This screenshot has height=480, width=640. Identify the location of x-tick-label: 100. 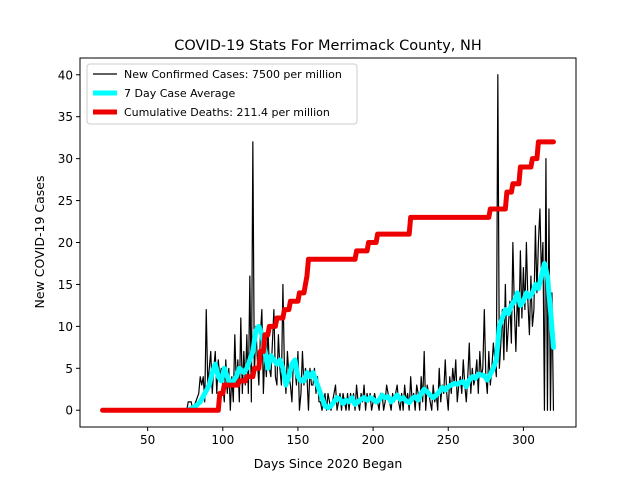
(222, 440).